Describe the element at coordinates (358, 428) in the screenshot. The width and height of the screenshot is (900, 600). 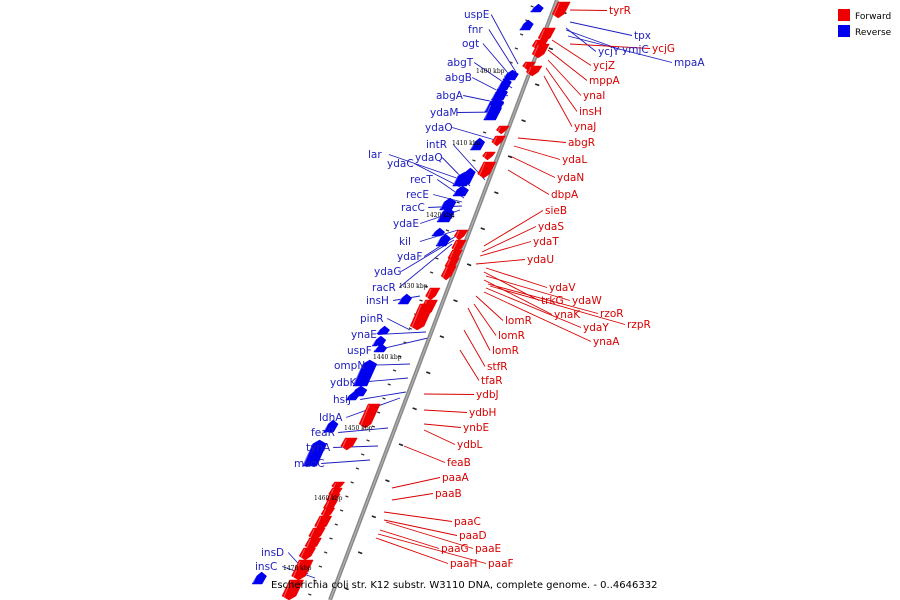
I see `tick-label-1450: 1450 kbp` at that location.